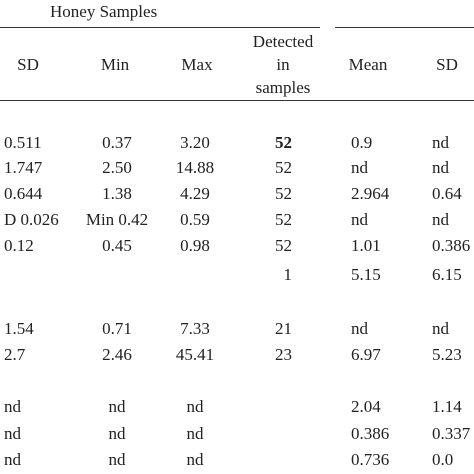  What do you see at coordinates (447, 274) in the screenshot?
I see `cell: 6.15` at bounding box center [447, 274].